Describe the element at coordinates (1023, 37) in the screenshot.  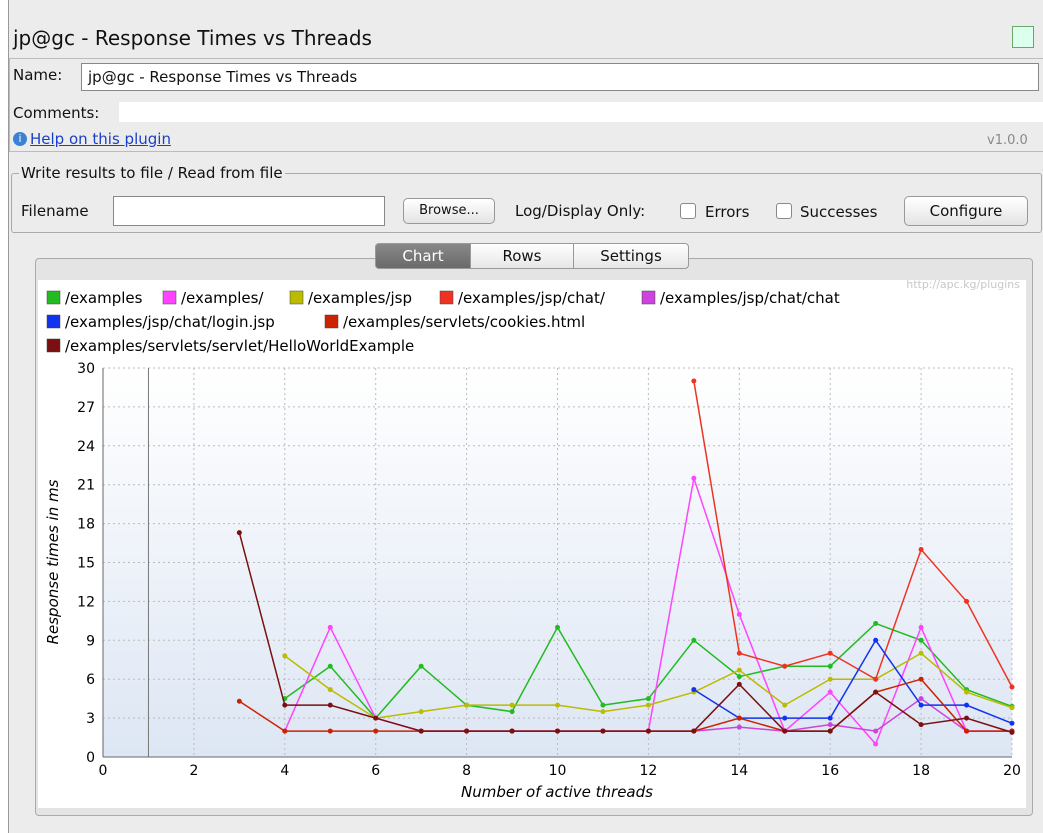
I see `expand-icon` at that location.